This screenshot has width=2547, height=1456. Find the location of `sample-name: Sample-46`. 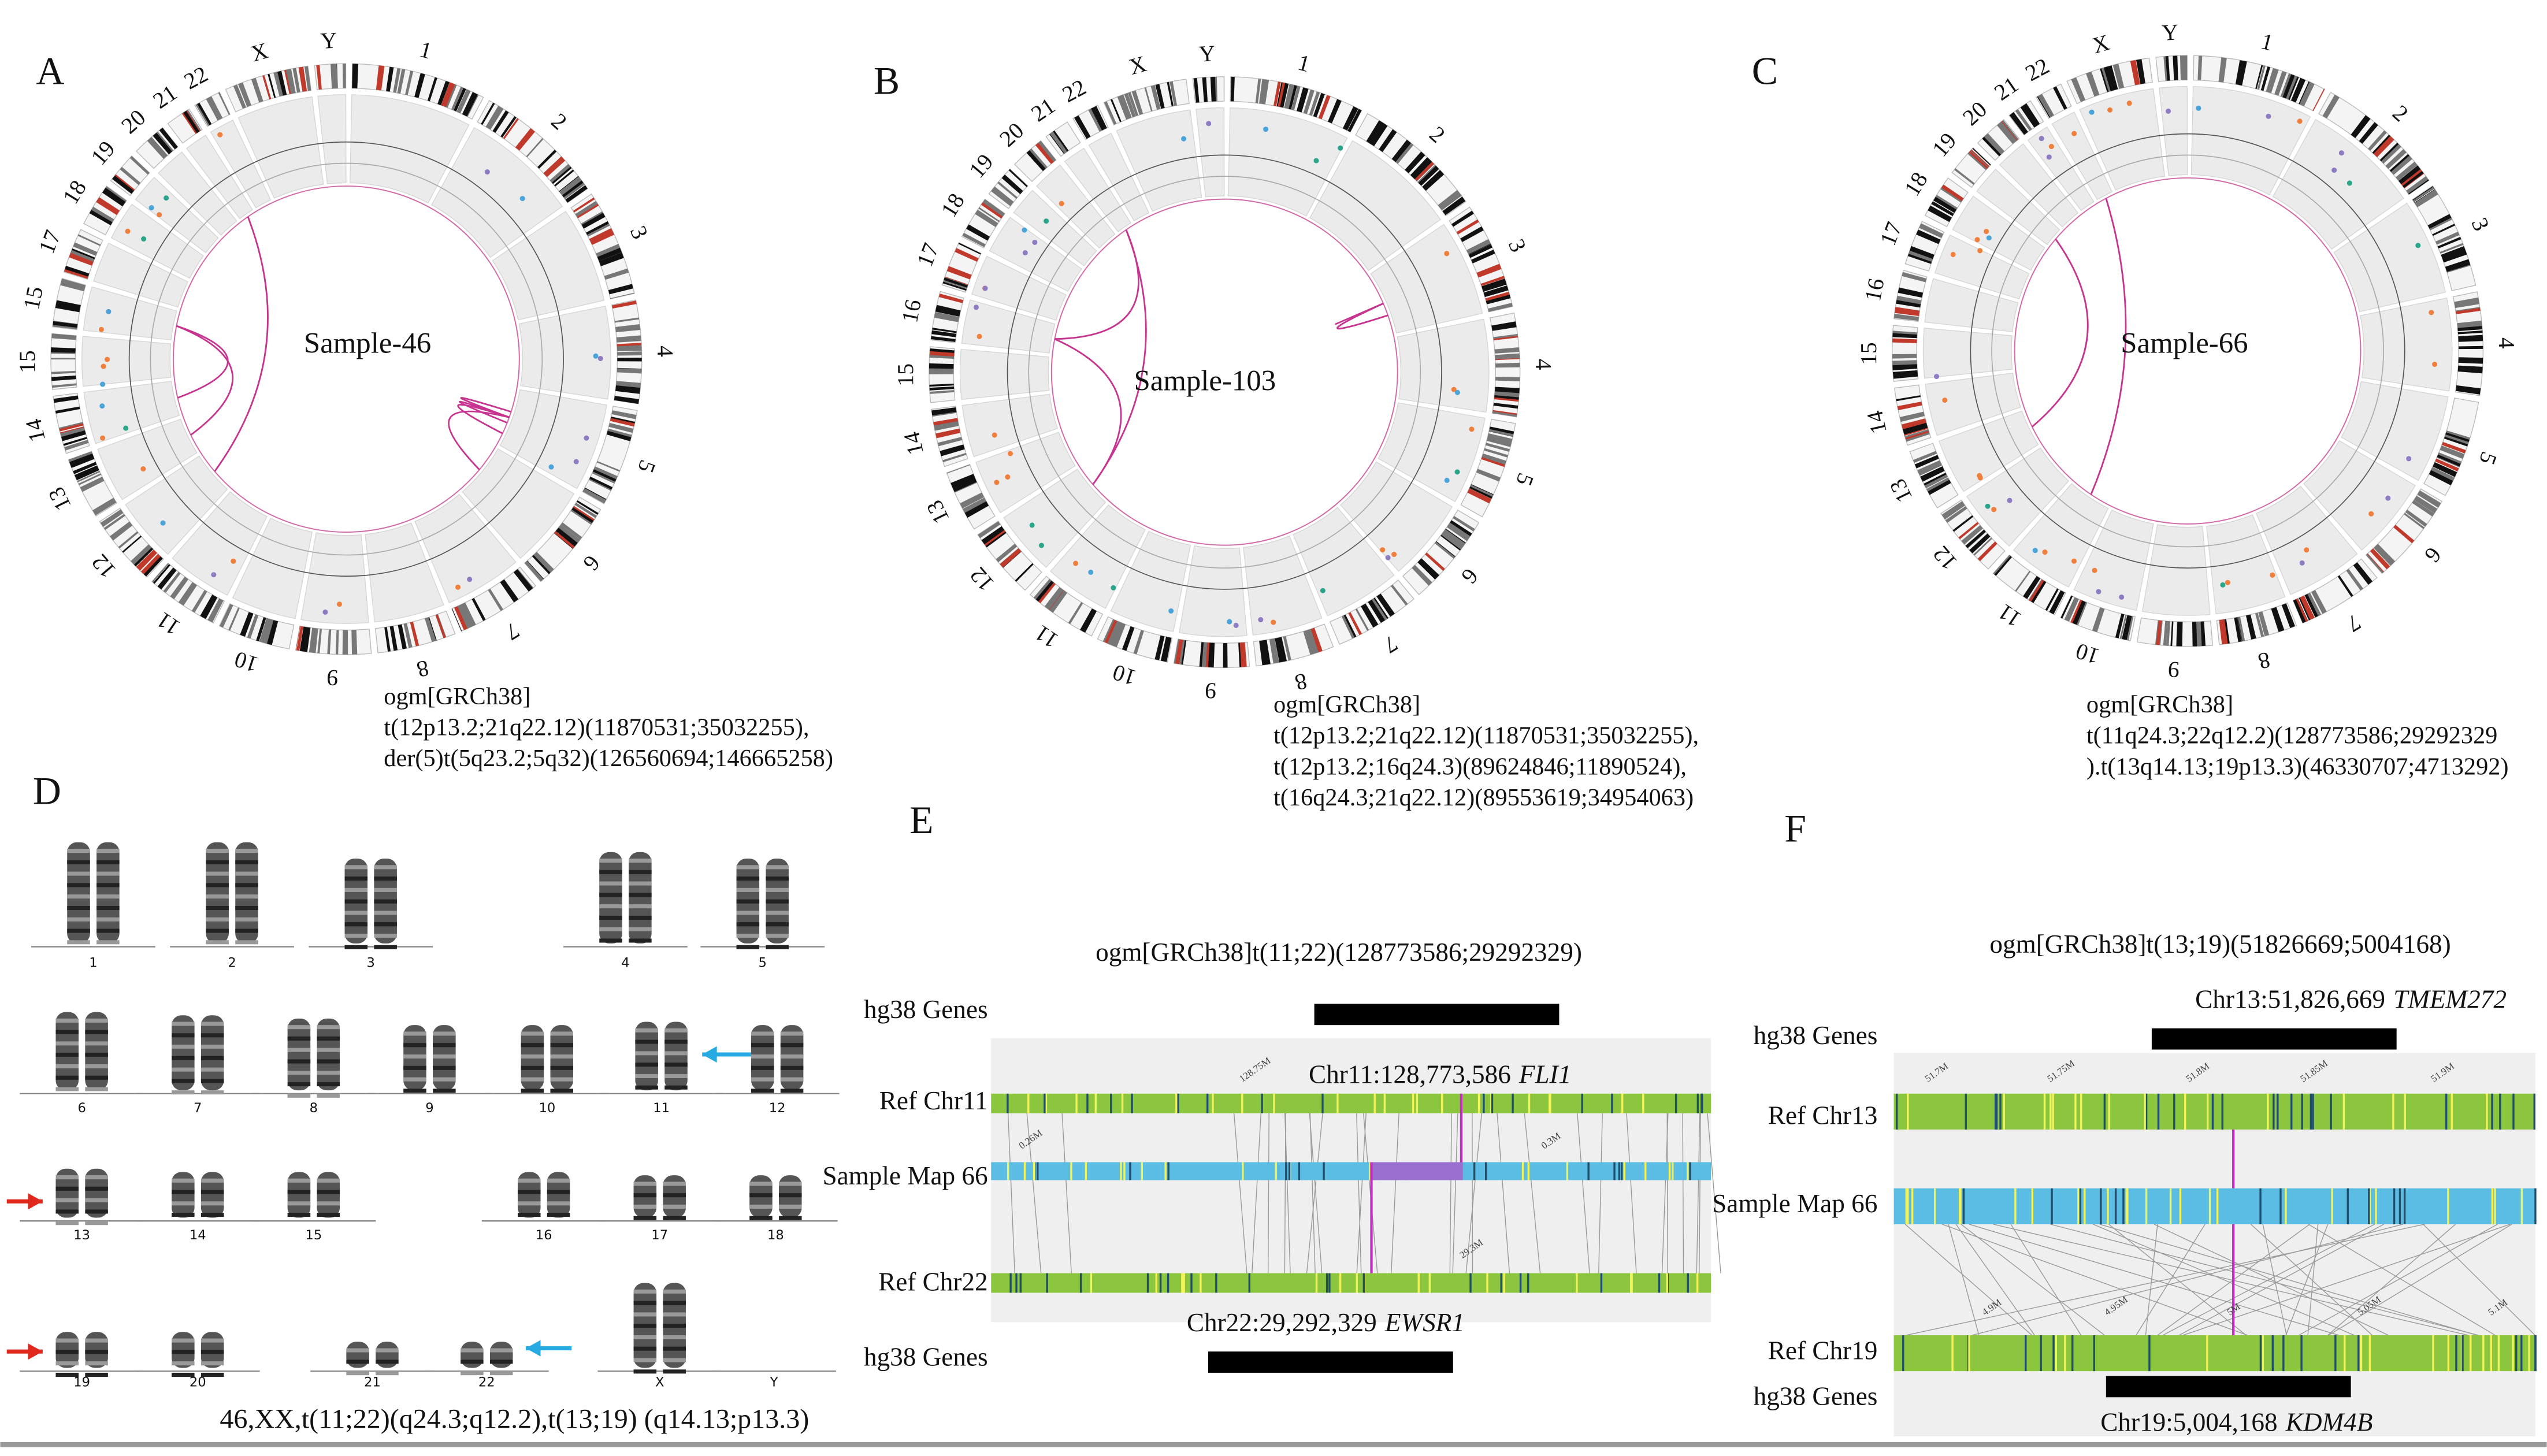

sample-name: Sample-46 is located at coordinates (367, 343).